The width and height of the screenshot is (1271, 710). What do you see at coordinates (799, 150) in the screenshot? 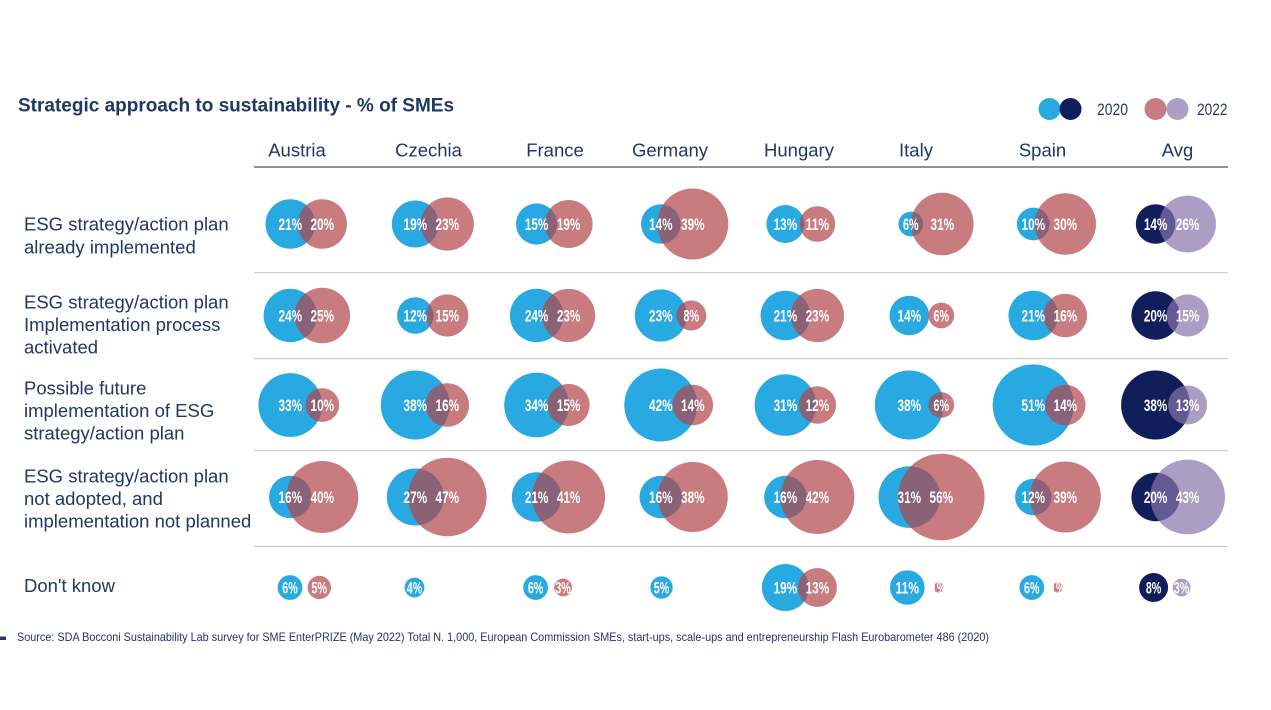
I see `svg-text: Hungary` at bounding box center [799, 150].